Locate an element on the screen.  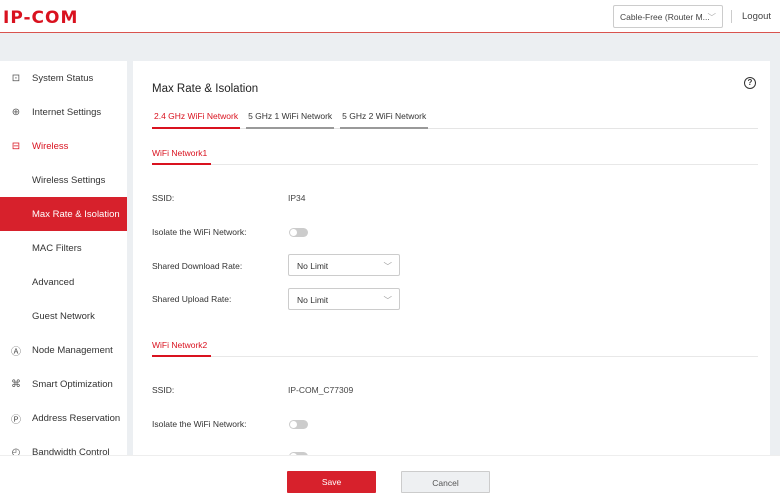
footer: Save Cancel is located at coordinates (390, 478).